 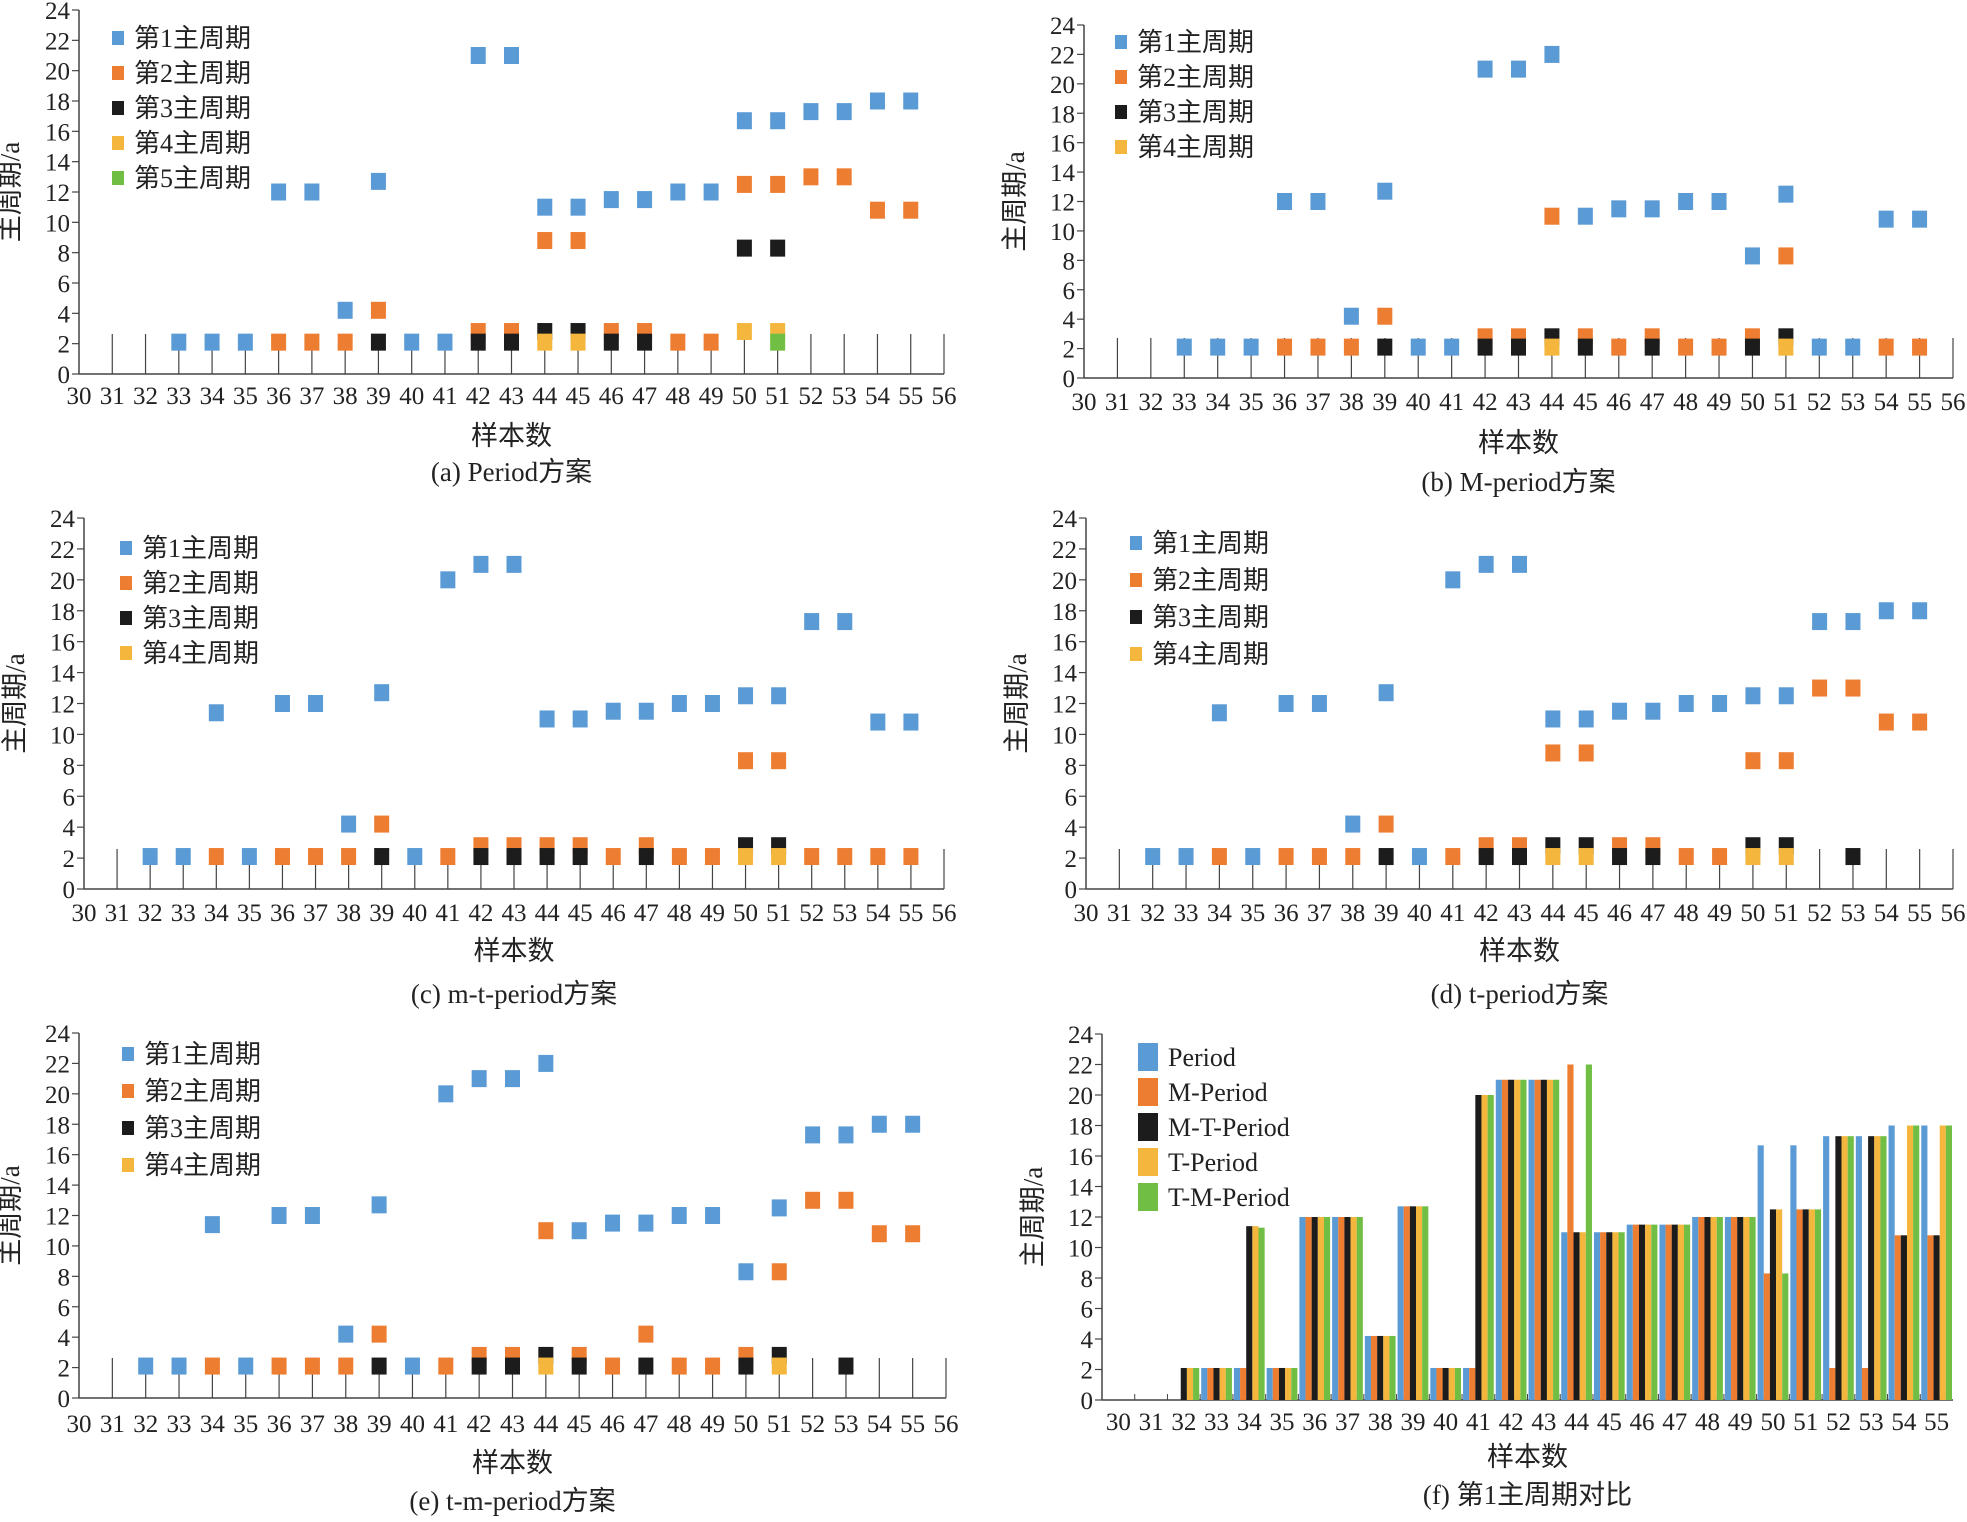 What do you see at coordinates (1652, 913) in the screenshot?
I see `x-tick-label: 47` at bounding box center [1652, 913].